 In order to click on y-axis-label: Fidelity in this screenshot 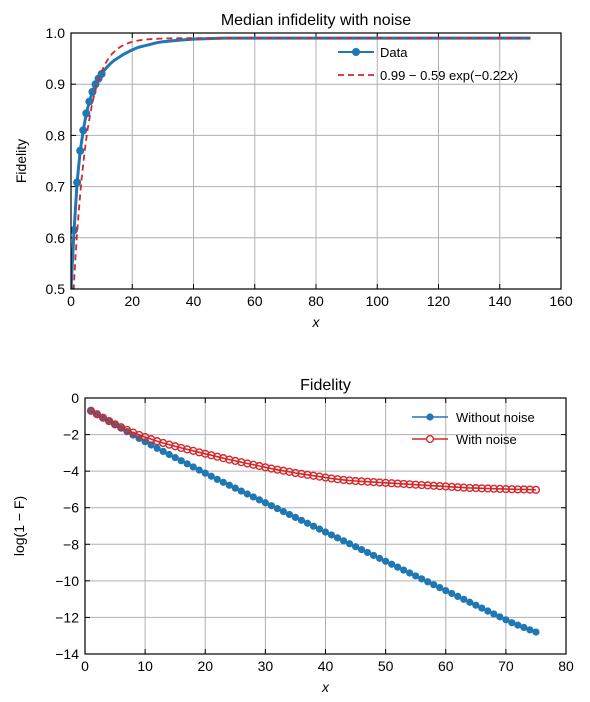, I will do `click(21, 161)`.